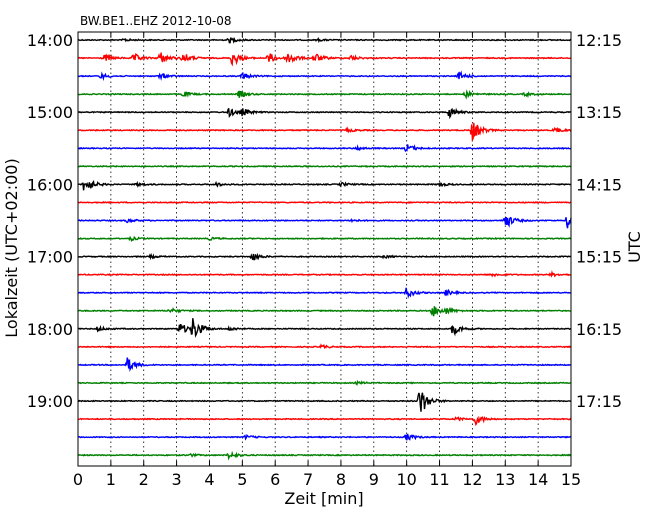 The width and height of the screenshot is (650, 520). Describe the element at coordinates (50, 40) in the screenshot. I see `left-tick-label: 14:00` at that location.